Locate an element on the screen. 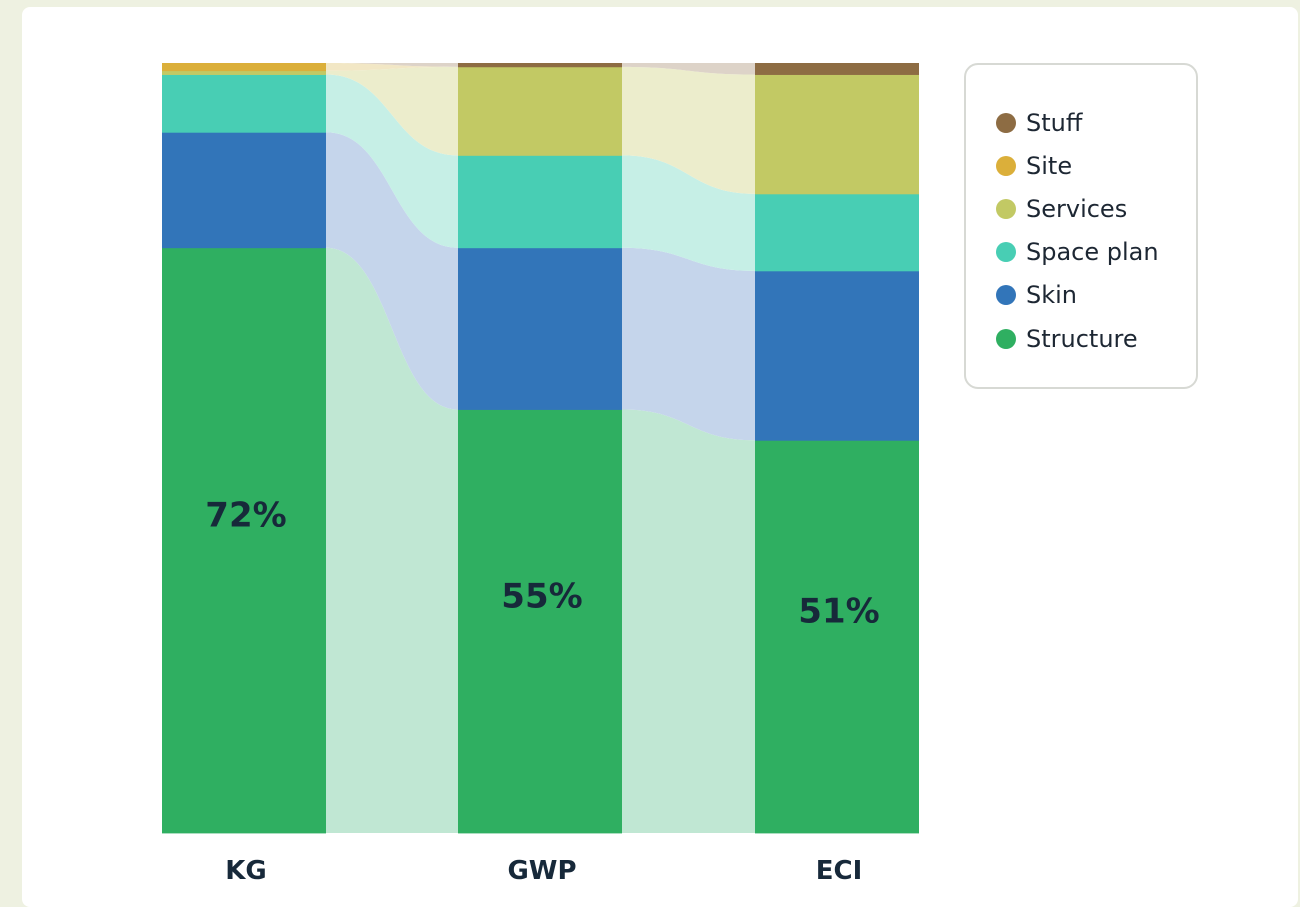 The image size is (1300, 907). legend-label-services: Services is located at coordinates (1077, 208).